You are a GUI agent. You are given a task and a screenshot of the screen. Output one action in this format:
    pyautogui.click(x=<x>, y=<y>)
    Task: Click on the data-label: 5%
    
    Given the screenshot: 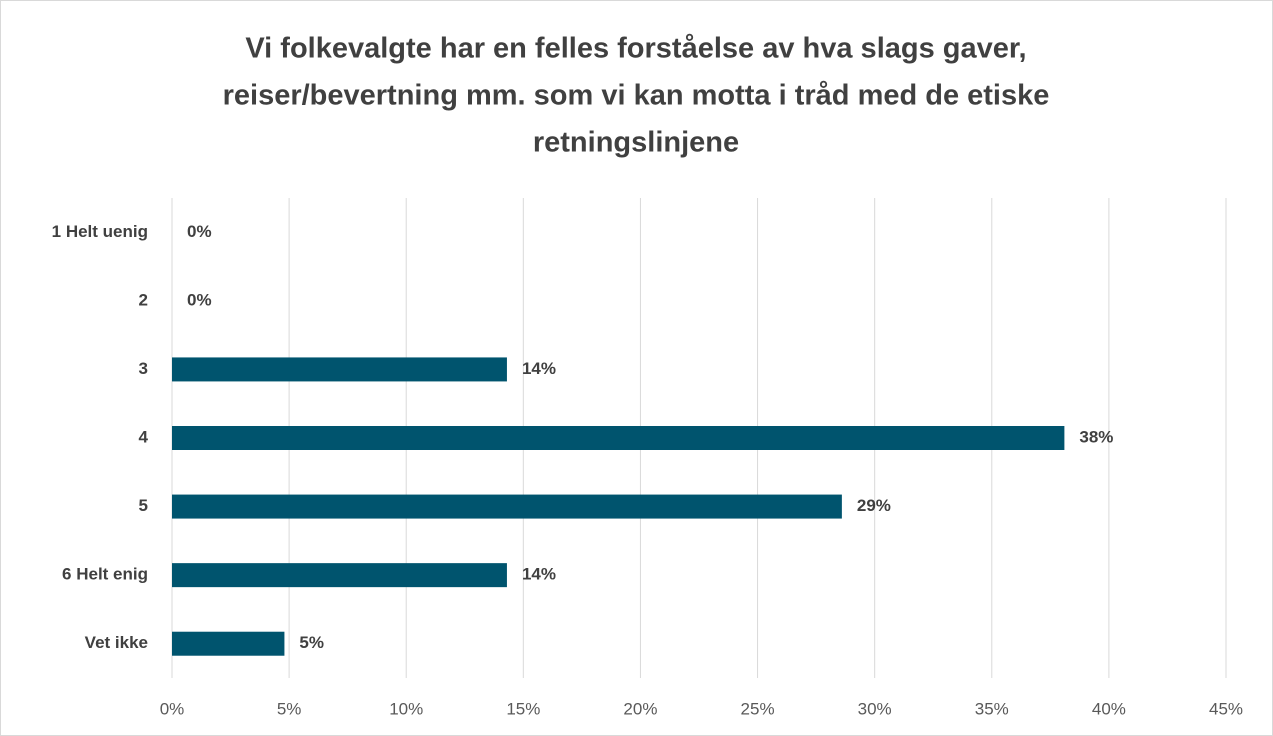 What is the action you would take?
    pyautogui.click(x=311, y=642)
    